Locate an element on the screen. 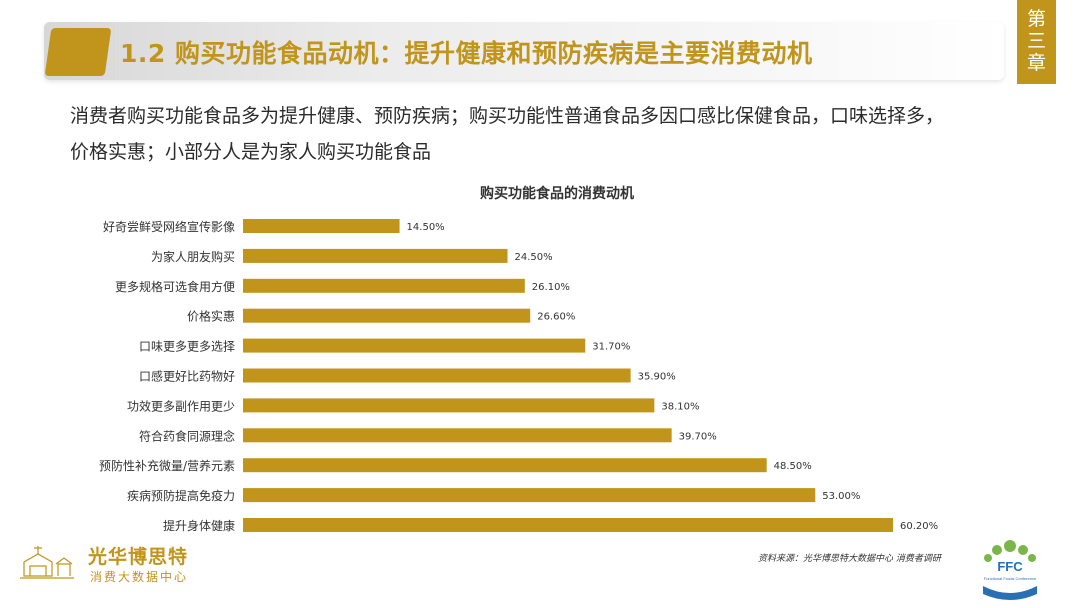  value-label: 24.50% is located at coordinates (534, 257).